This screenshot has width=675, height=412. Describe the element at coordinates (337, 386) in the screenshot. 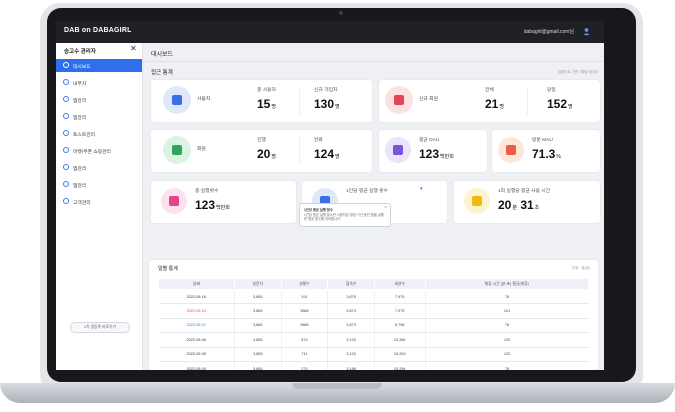

I see `laptop-notch` at that location.